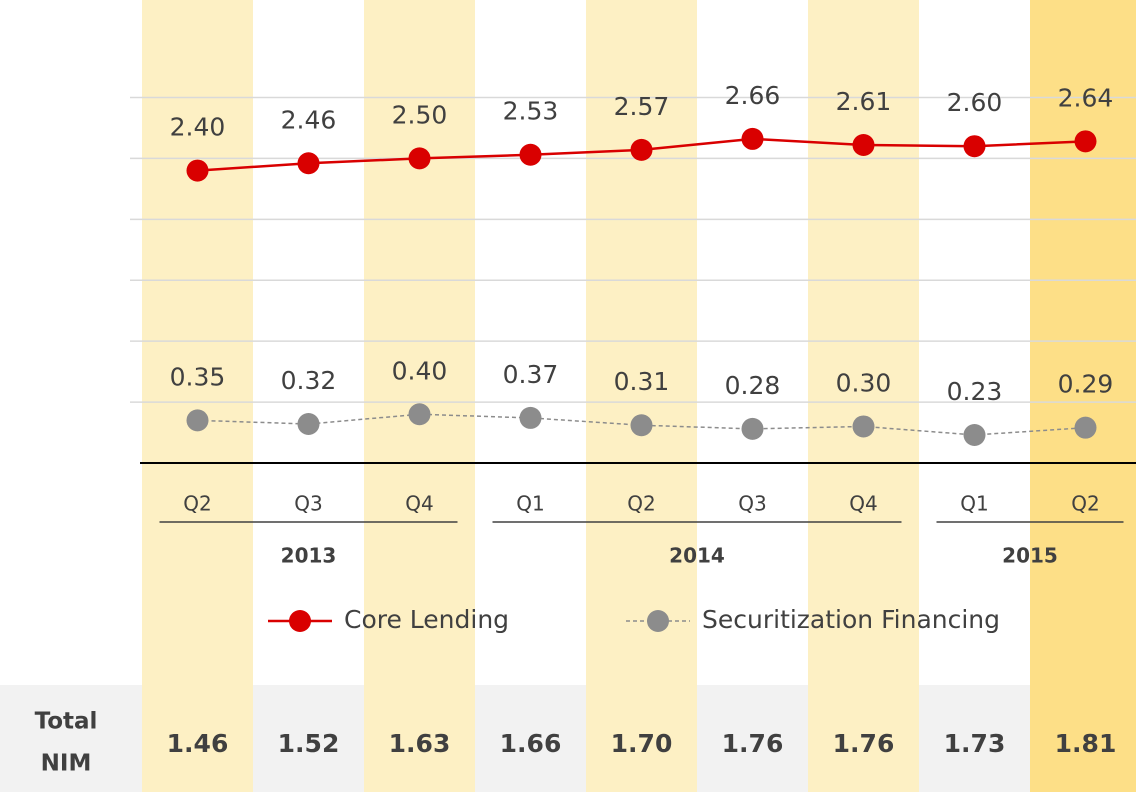 The image size is (1136, 792). Describe the element at coordinates (420, 370) in the screenshot. I see `data-label: 0.40` at that location.